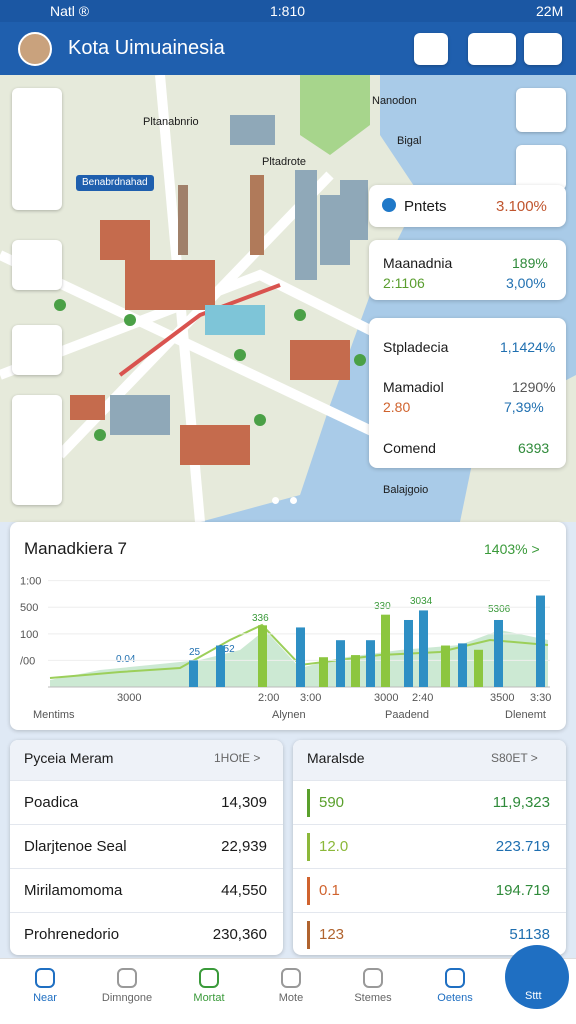 This screenshot has height=1024, width=576. Describe the element at coordinates (76, 548) in the screenshot. I see `chart-title: Manadkiera 7` at that location.